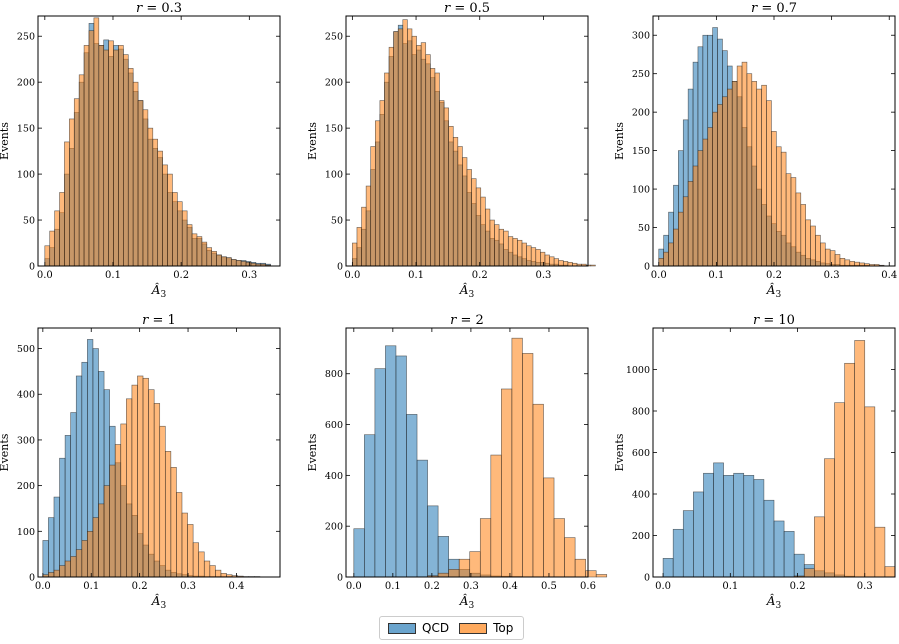 The image size is (899, 644). Describe the element at coordinates (641, 151) in the screenshot. I see `y-tick-label: 150` at that location.